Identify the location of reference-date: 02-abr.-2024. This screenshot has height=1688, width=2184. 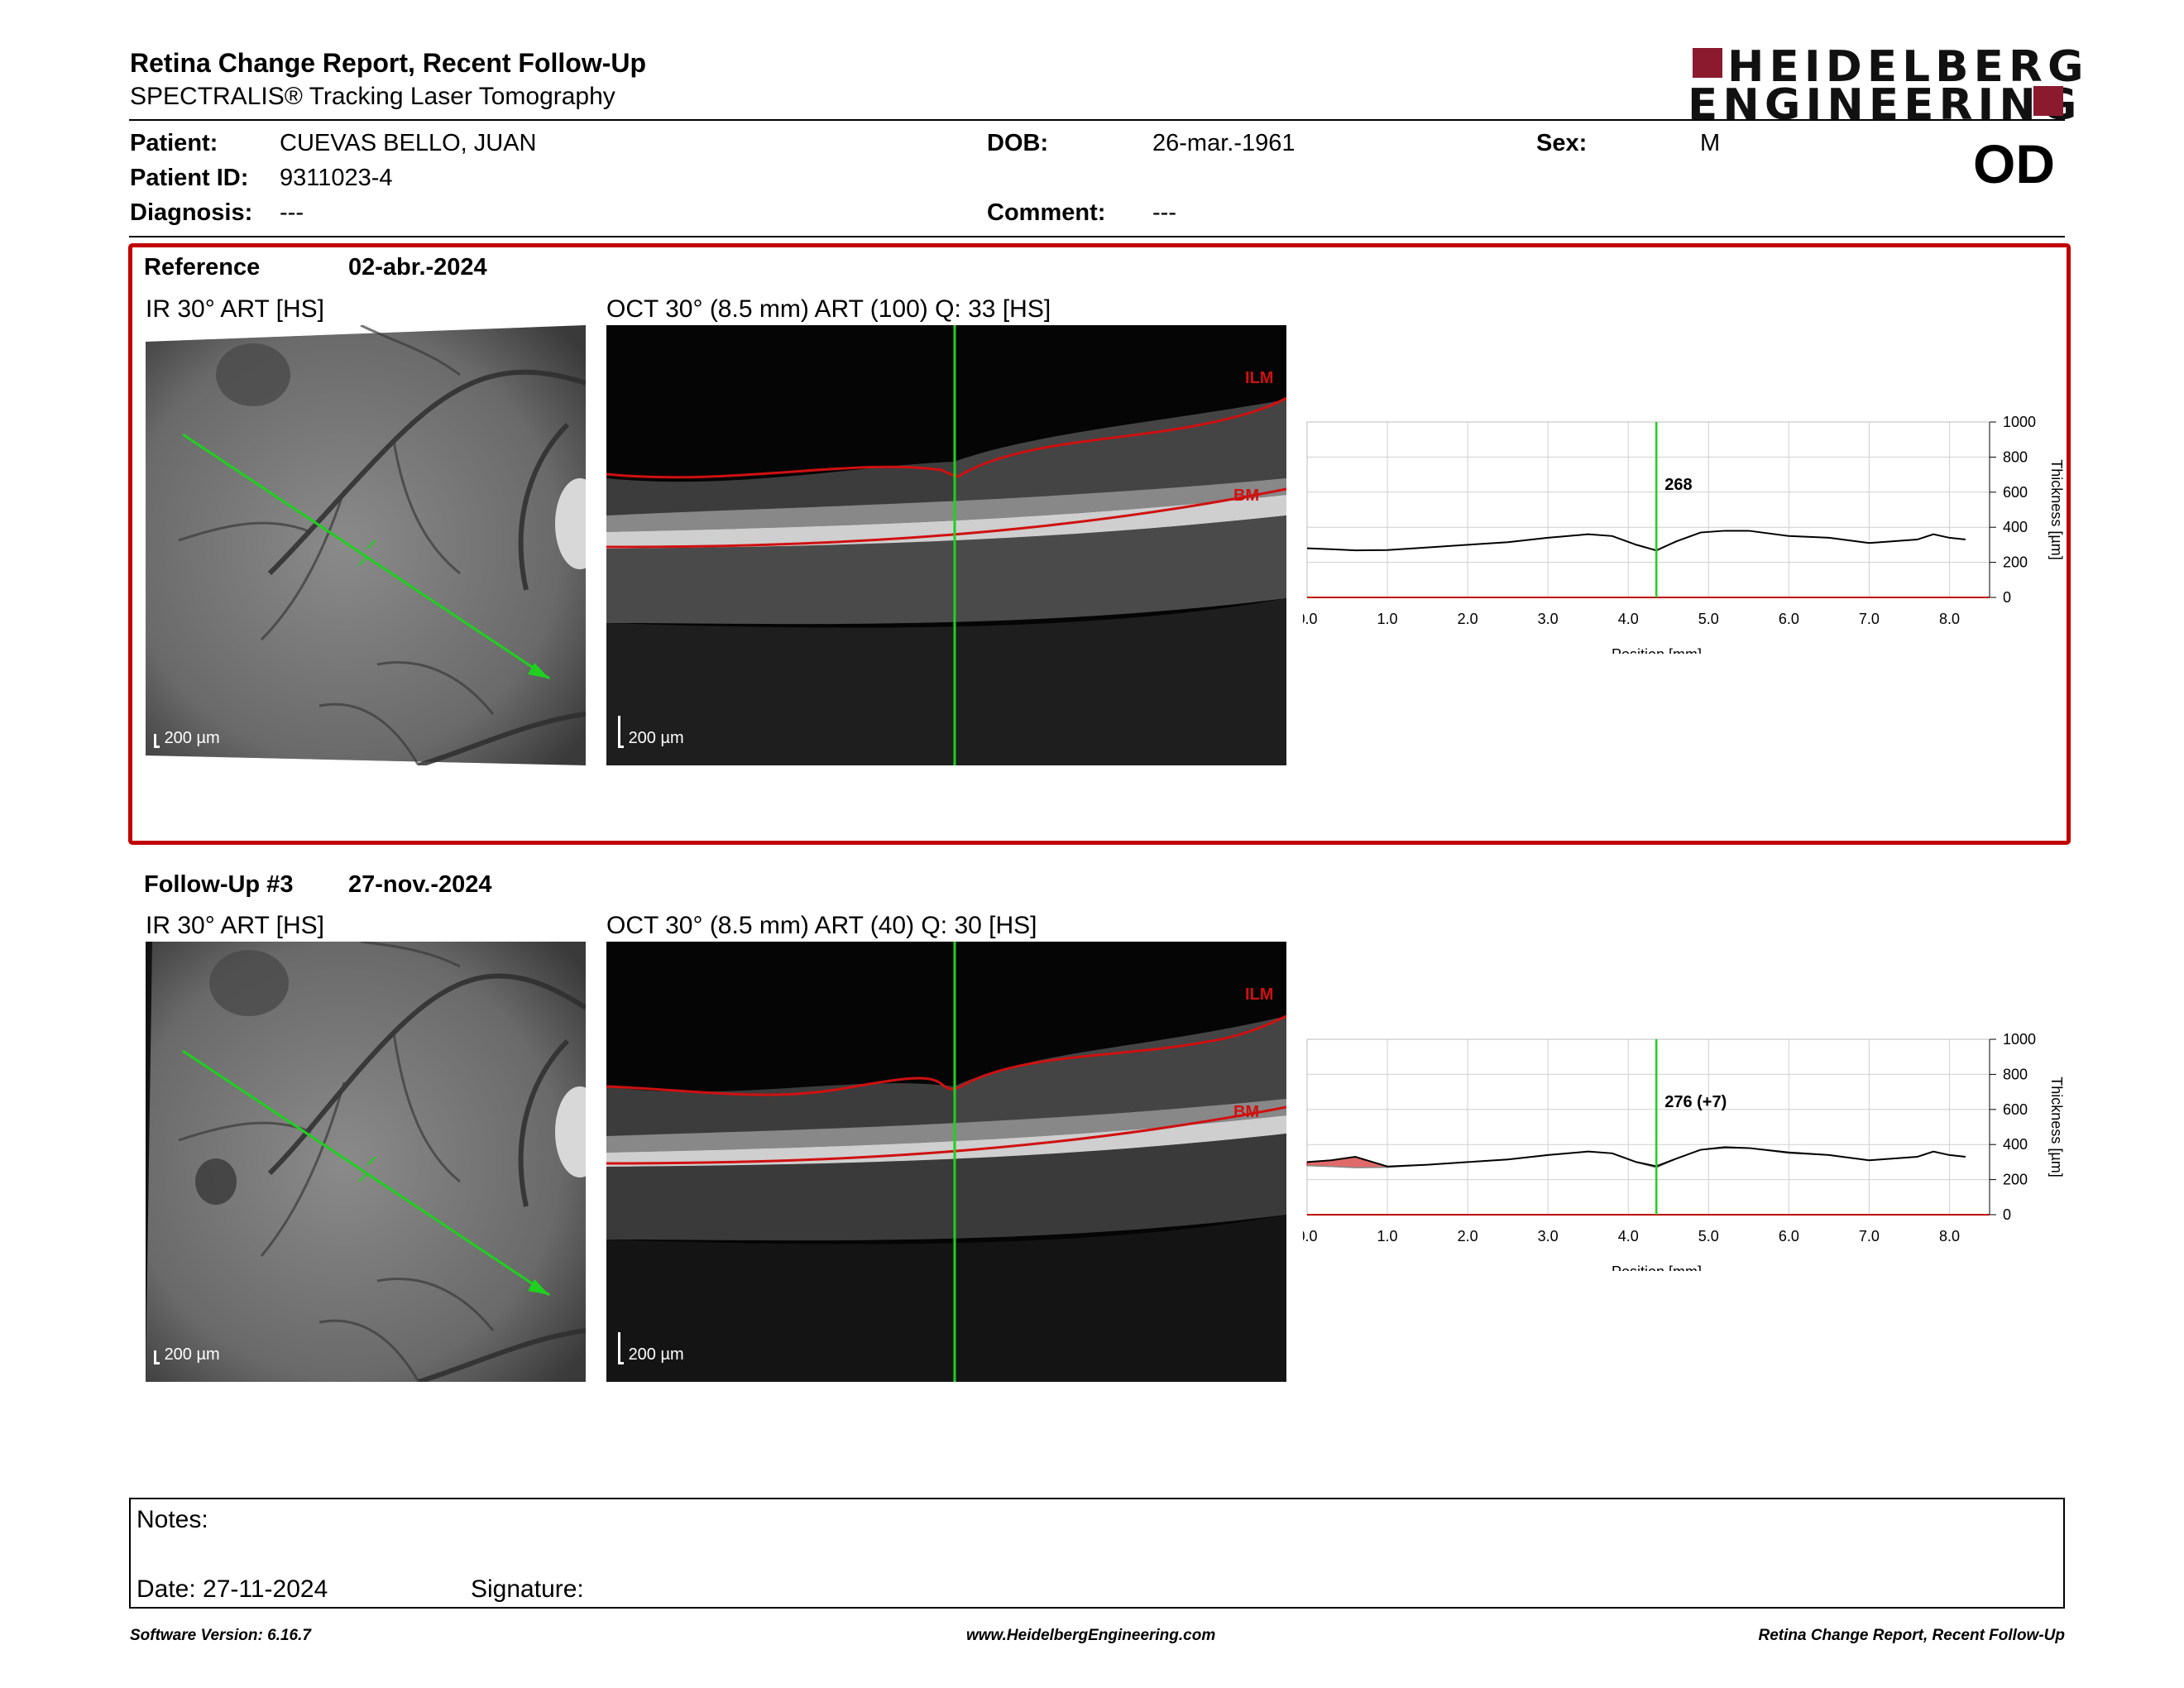
(417, 267).